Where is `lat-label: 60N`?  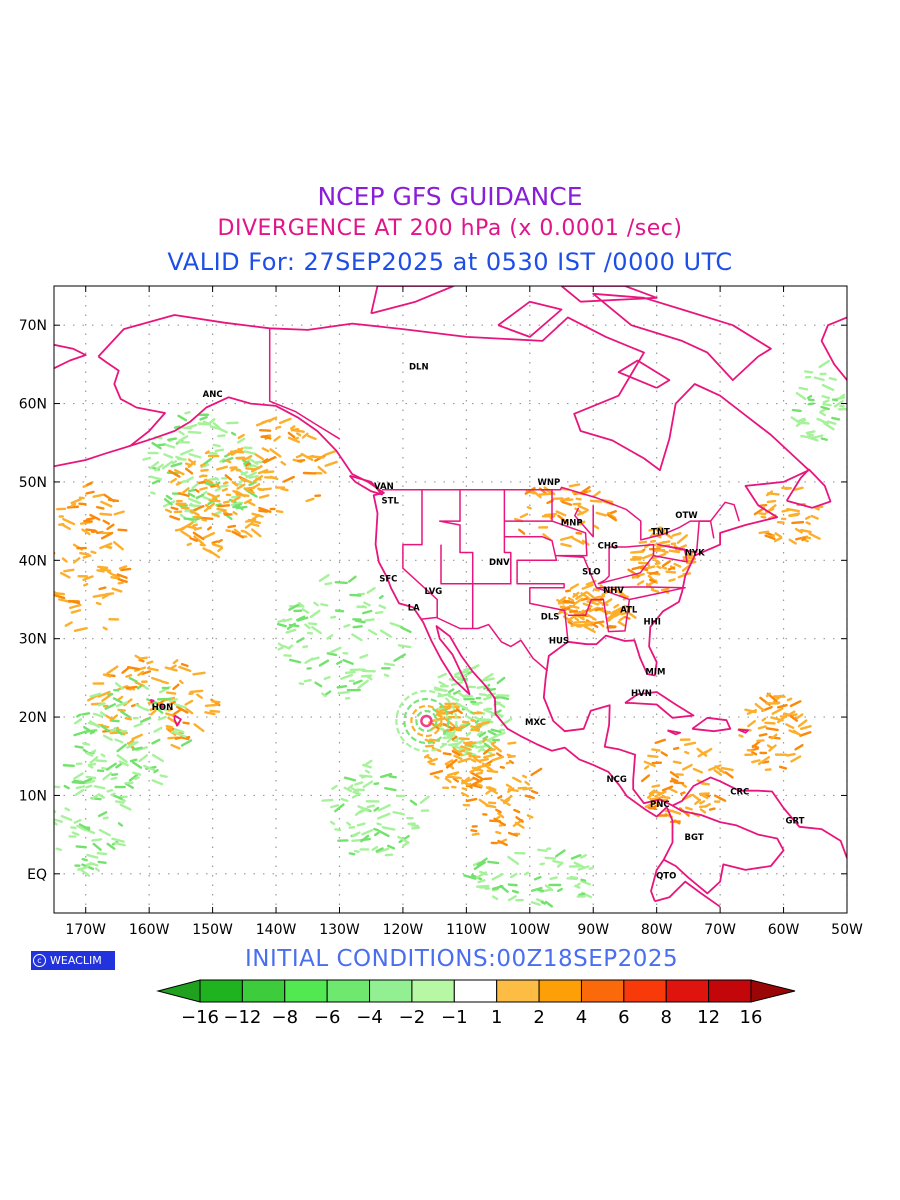 lat-label: 60N is located at coordinates (33, 405).